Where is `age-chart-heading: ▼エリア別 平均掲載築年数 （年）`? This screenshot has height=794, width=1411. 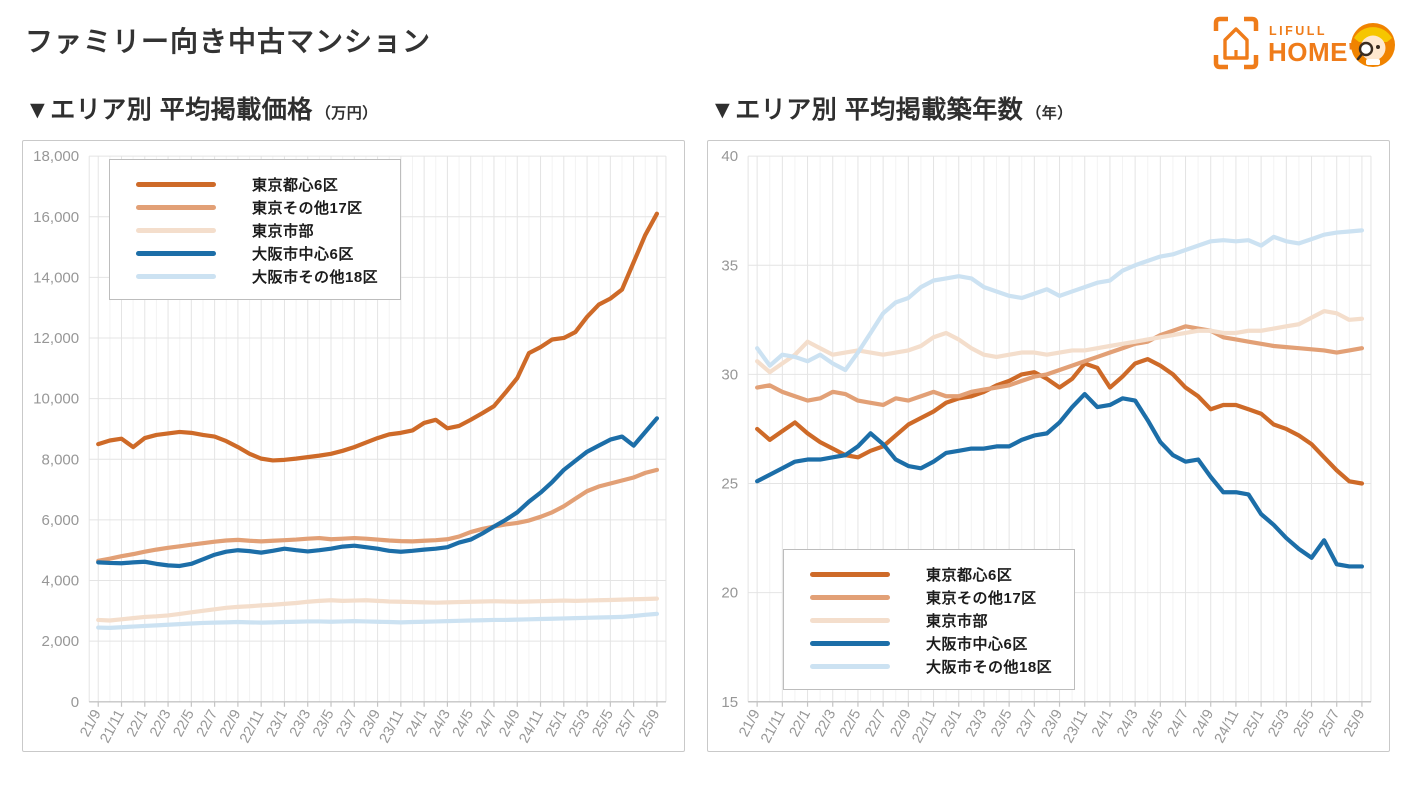 age-chart-heading: ▼エリア別 平均掲載築年数 （年） is located at coordinates (891, 108).